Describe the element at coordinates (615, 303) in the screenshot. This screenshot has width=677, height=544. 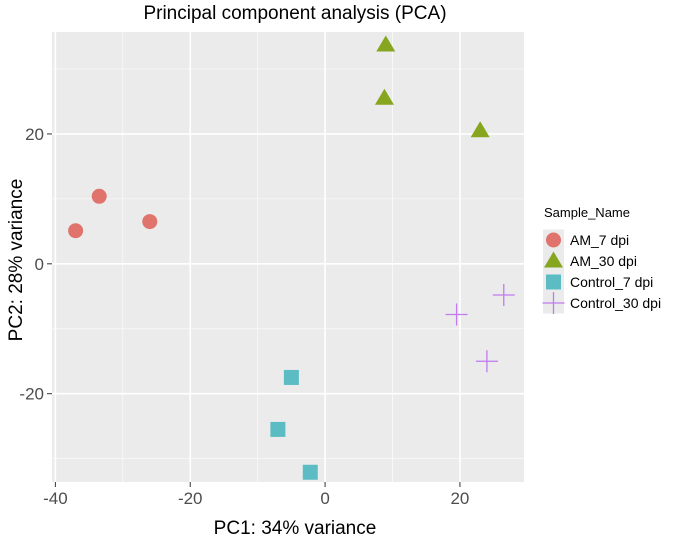
I see `legend-item-label: Control_30 dpi` at that location.